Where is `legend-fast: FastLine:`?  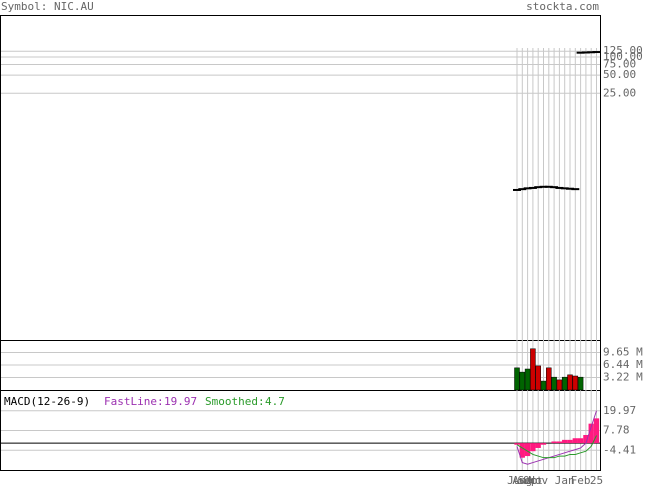
legend-fast: FastLine: is located at coordinates (134, 401).